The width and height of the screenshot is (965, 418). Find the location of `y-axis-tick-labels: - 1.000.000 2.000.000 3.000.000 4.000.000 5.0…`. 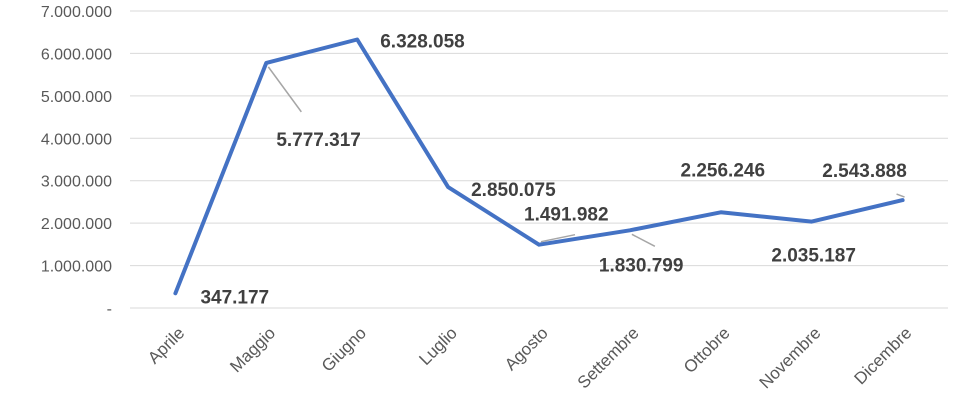

y-axis-tick-labels: - 1.000.000 2.000.000 3.000.000 4.000.000 5.0… is located at coordinates (76, 161).